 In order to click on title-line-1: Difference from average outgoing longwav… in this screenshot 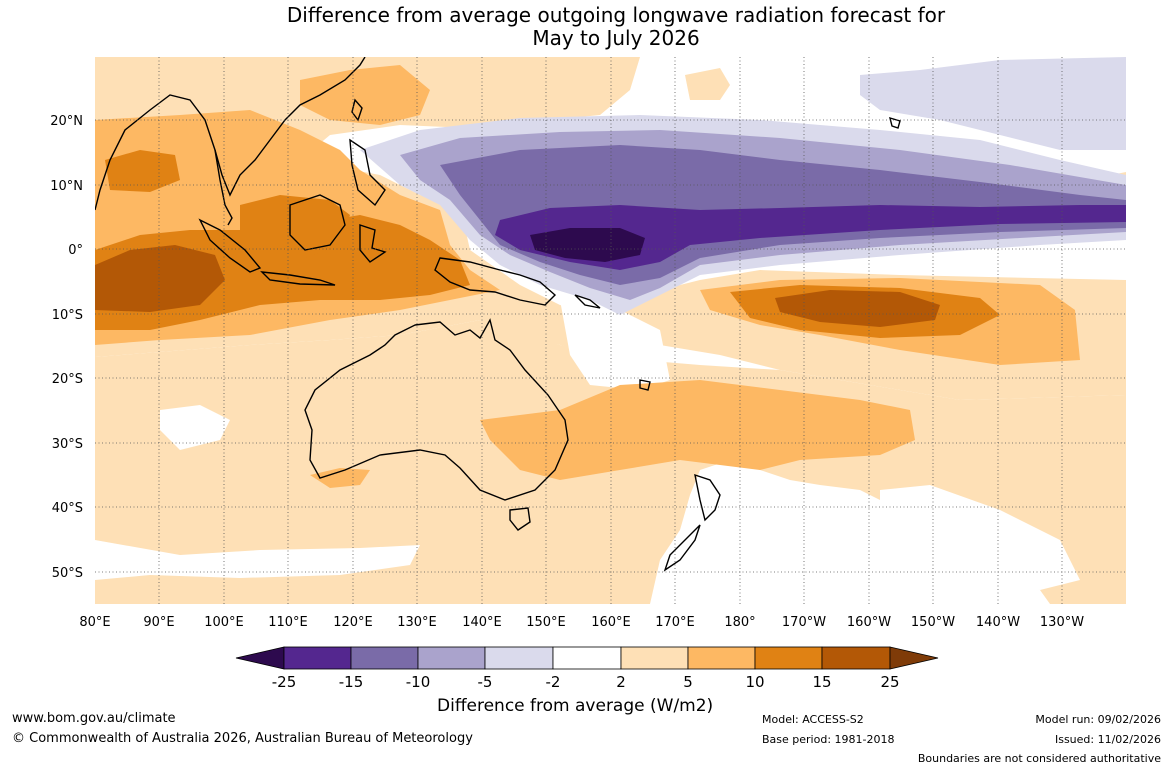, I will do `click(616, 15)`.